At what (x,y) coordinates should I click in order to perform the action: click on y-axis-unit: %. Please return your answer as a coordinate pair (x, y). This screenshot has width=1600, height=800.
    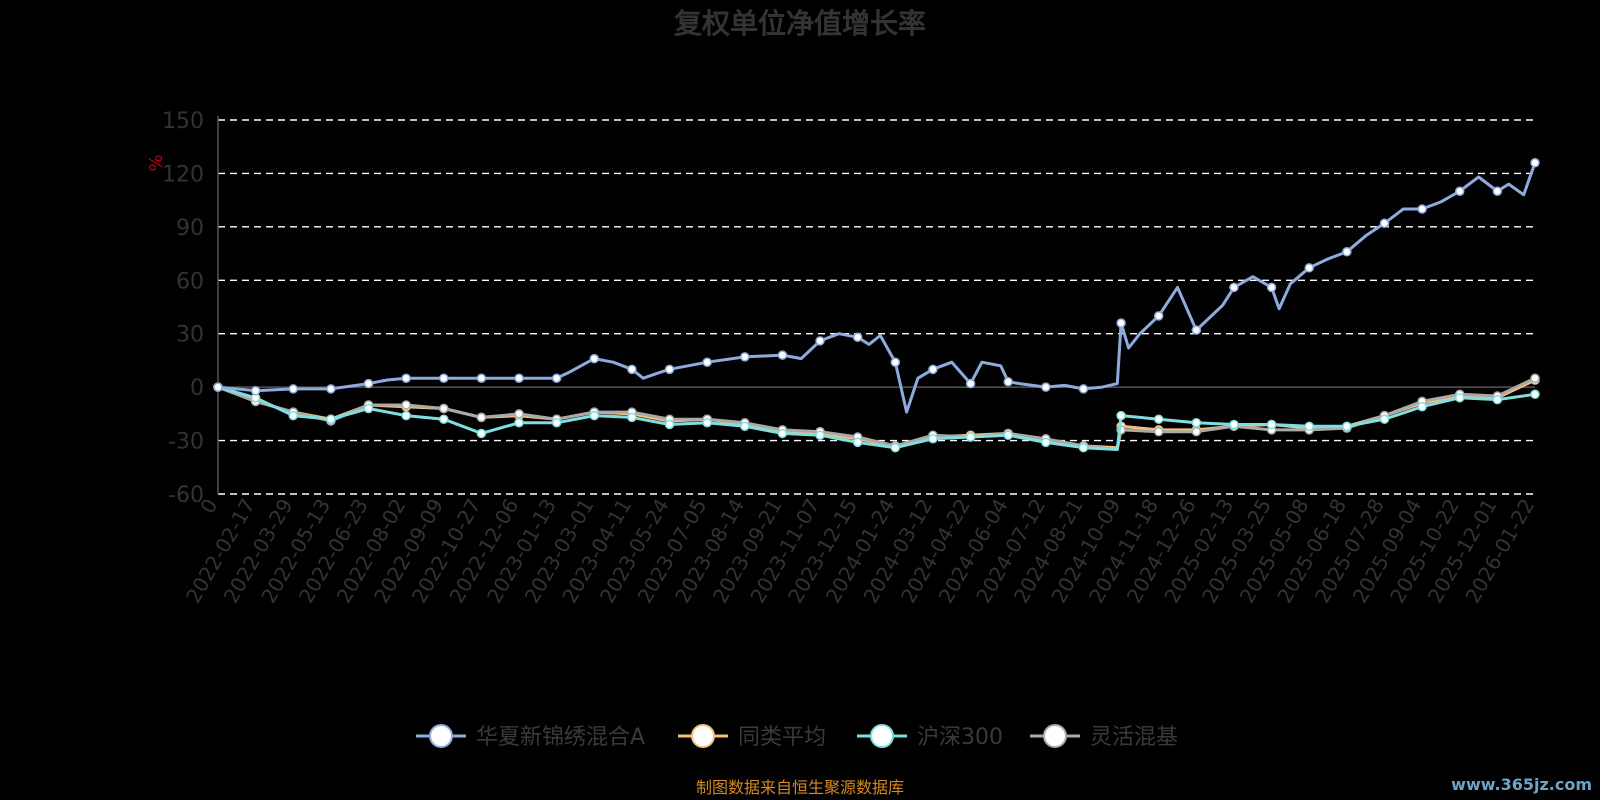
    Looking at the image, I should click on (156, 162).